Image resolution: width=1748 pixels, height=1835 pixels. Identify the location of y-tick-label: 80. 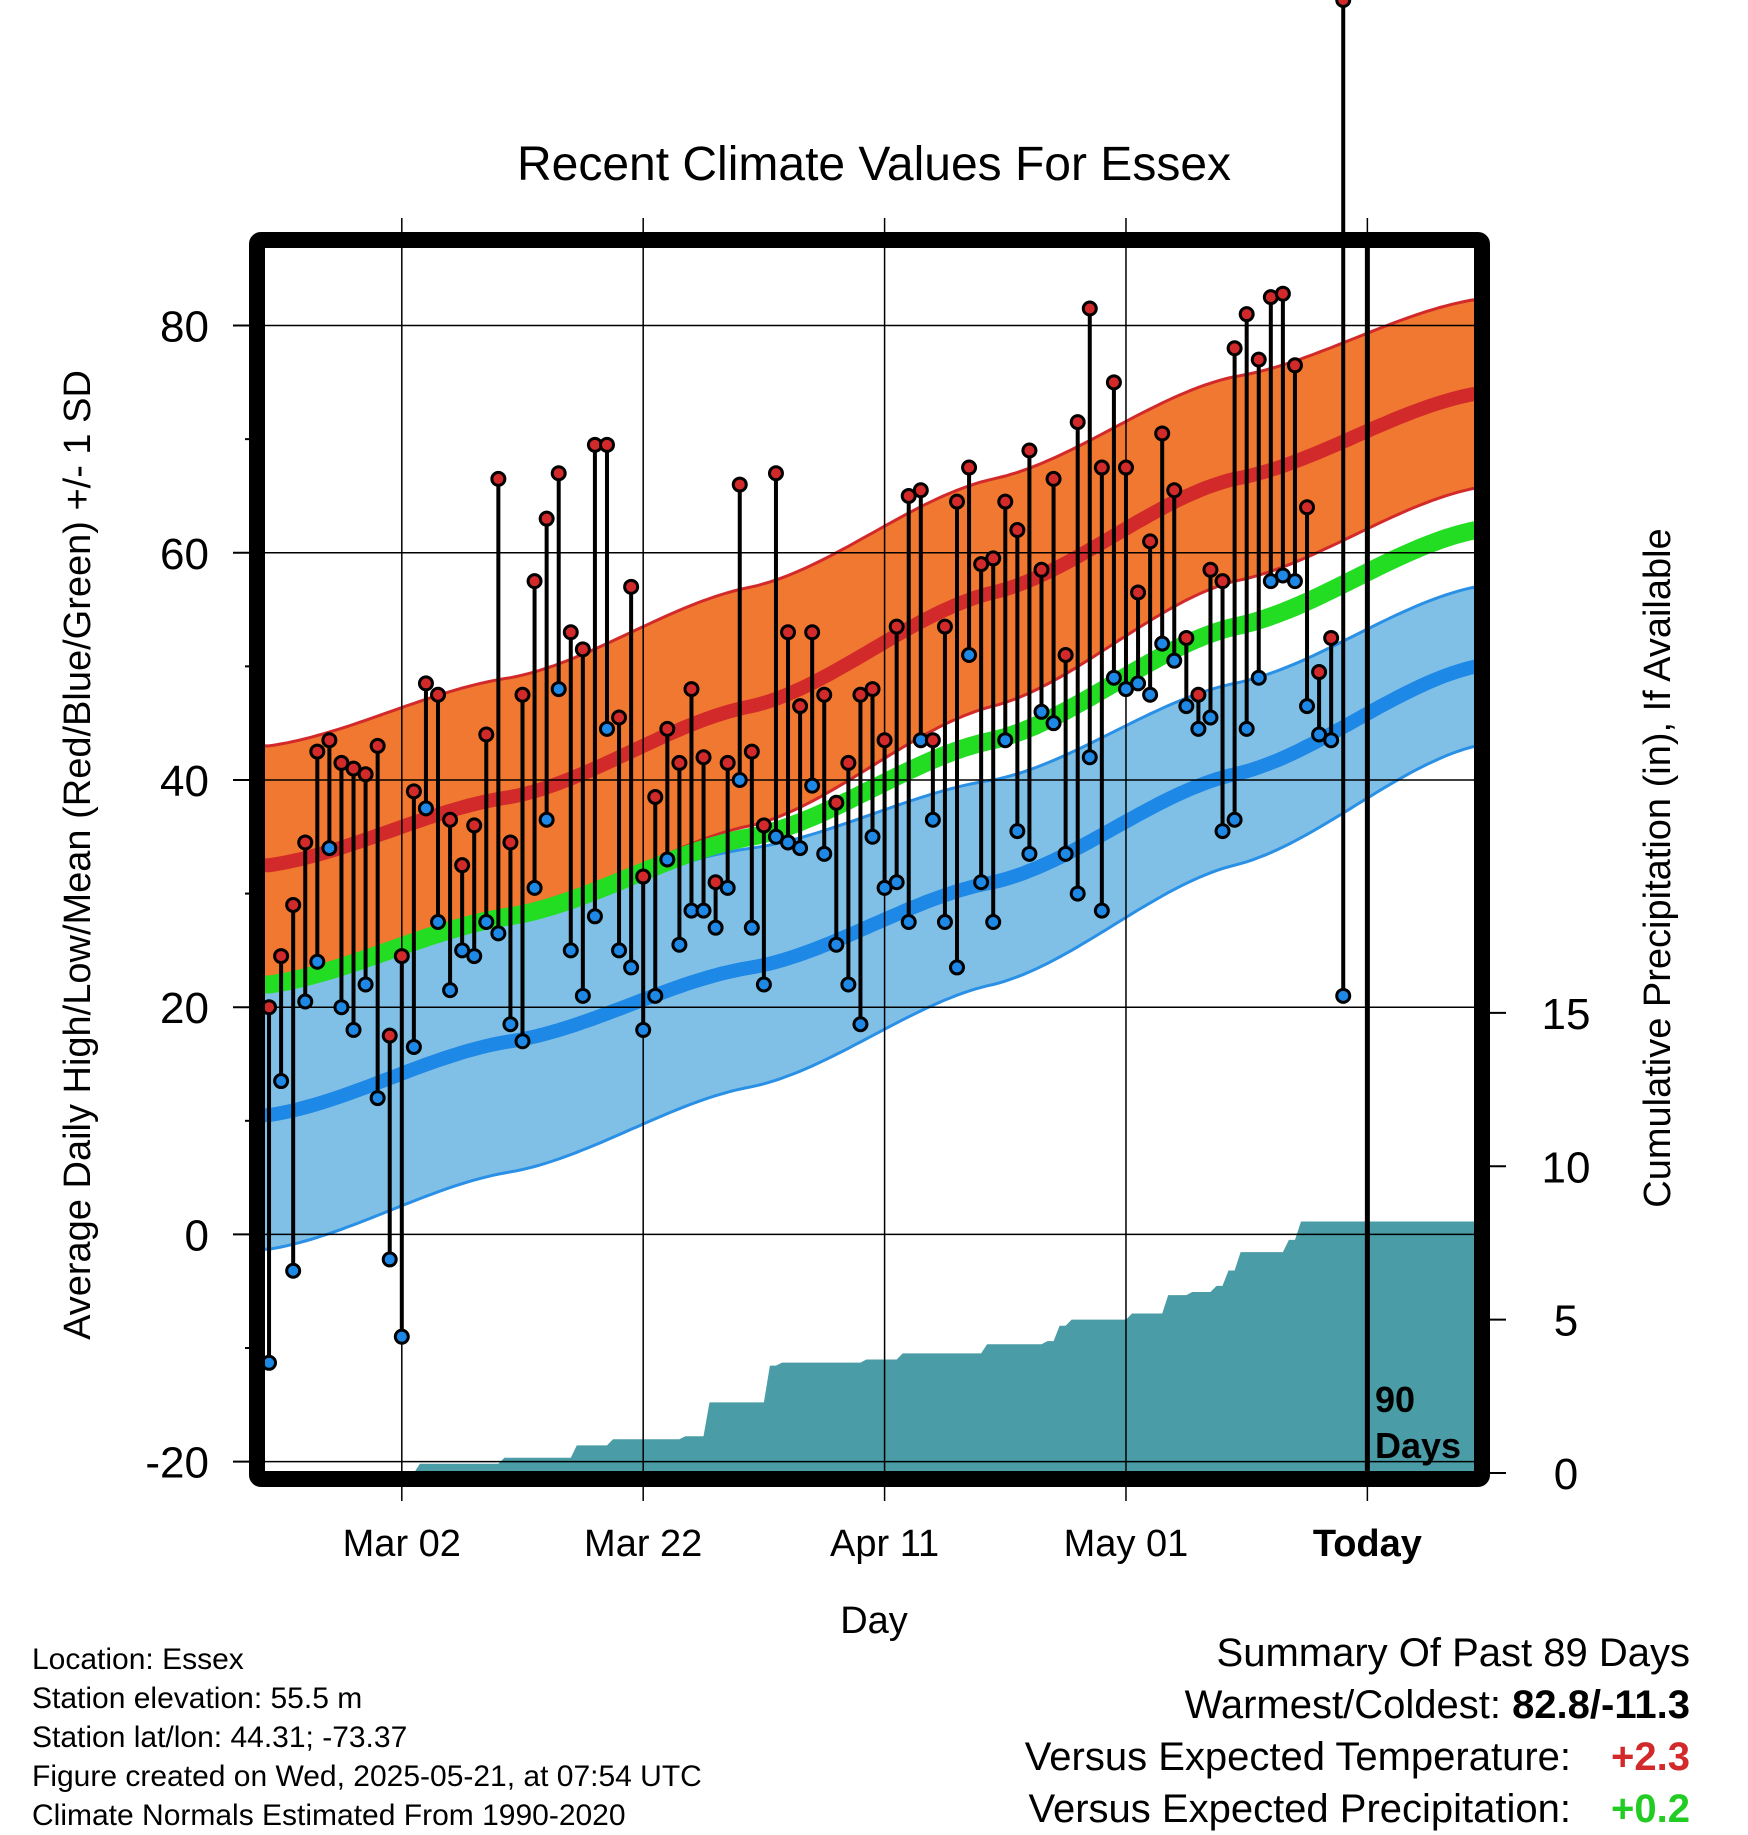
(184, 327).